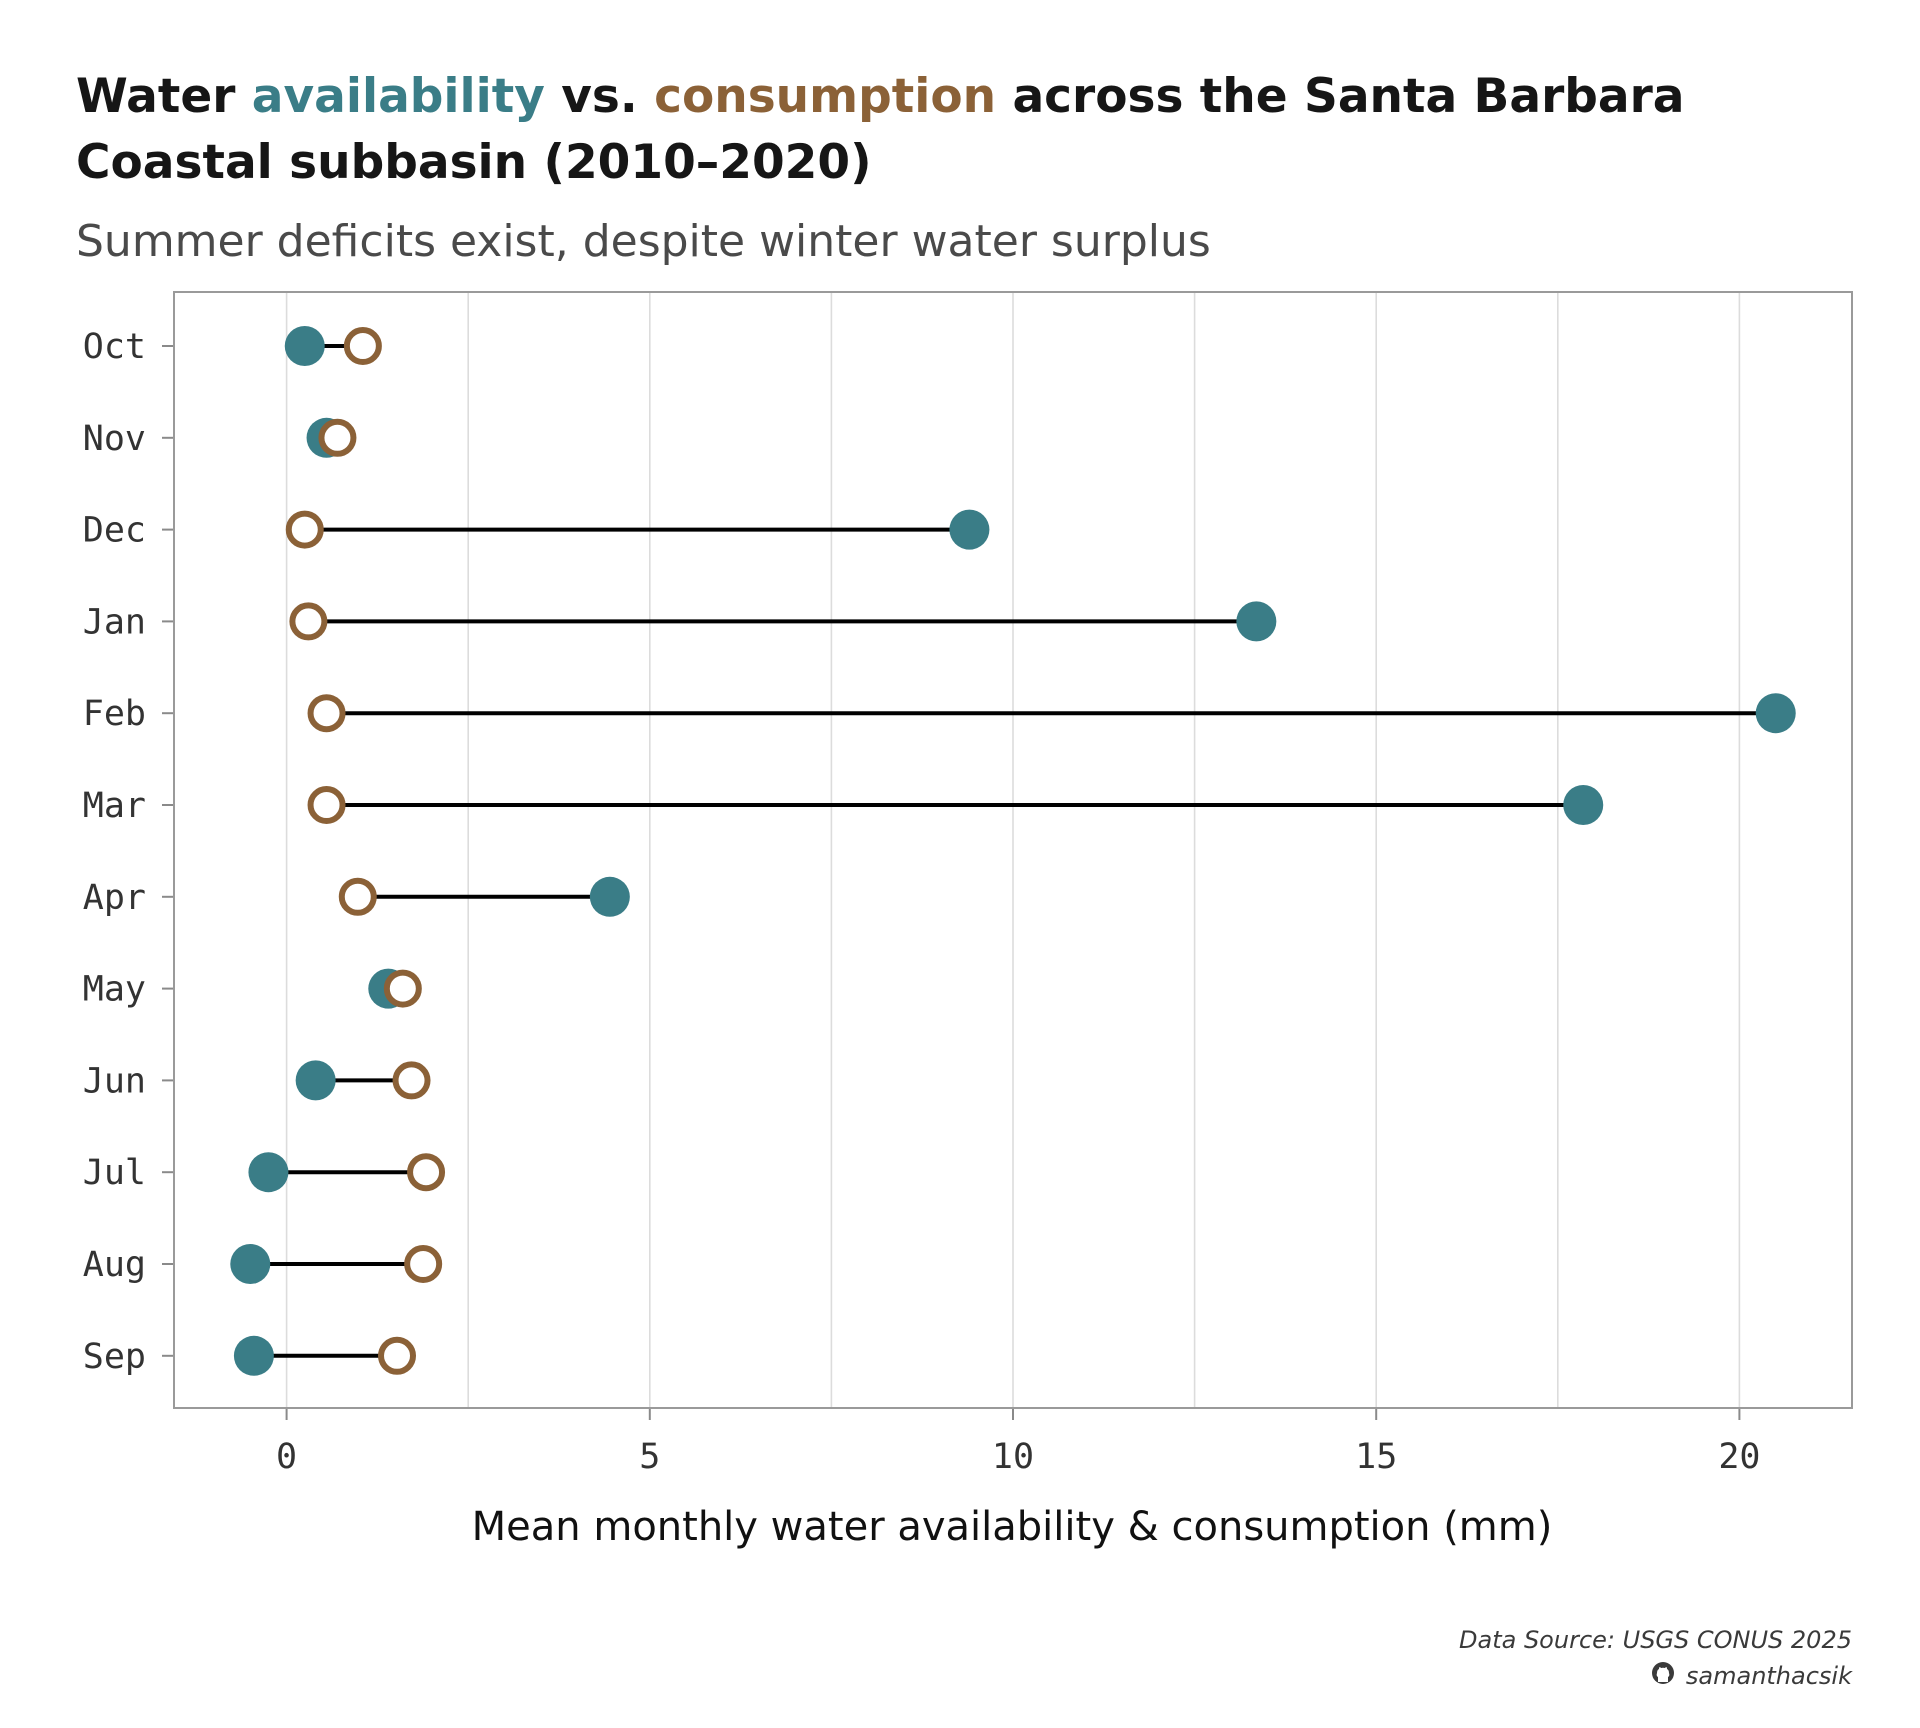 The width and height of the screenshot is (1920, 1728). What do you see at coordinates (114, 1173) in the screenshot?
I see `y-tick-label-jul: Jul` at bounding box center [114, 1173].